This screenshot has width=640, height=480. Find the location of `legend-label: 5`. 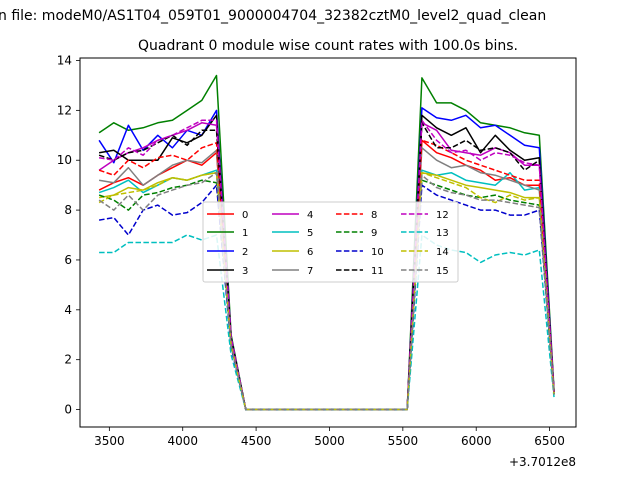

legend-label: 5 is located at coordinates (310, 233).